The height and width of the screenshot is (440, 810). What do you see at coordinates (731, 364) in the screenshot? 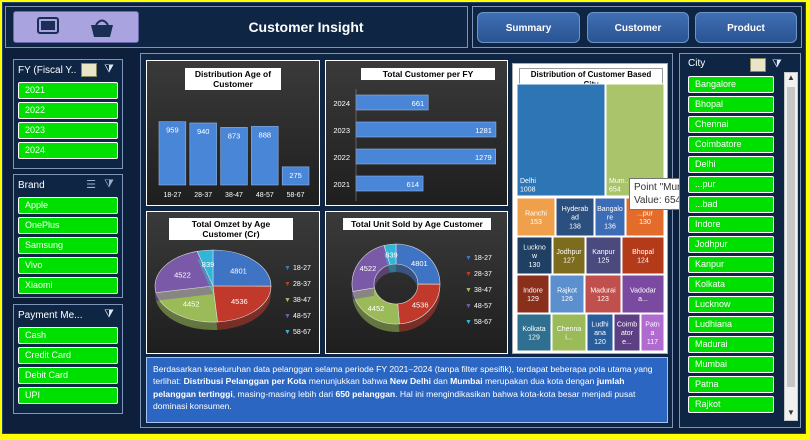
I see `city-item-mumbai: Mumbai` at bounding box center [731, 364].